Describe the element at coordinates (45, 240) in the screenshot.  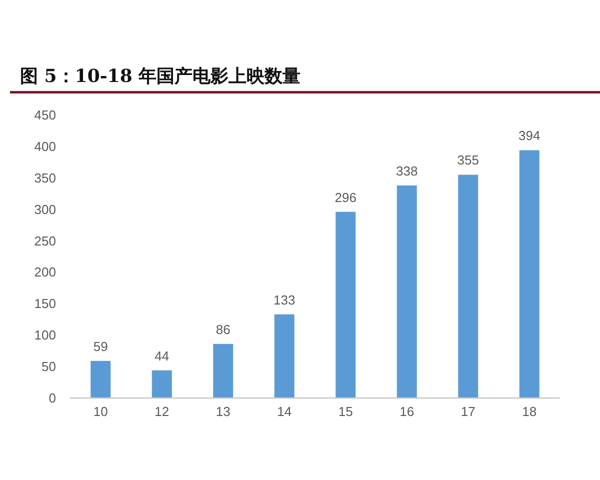
I see `y-tick-label: 250` at that location.